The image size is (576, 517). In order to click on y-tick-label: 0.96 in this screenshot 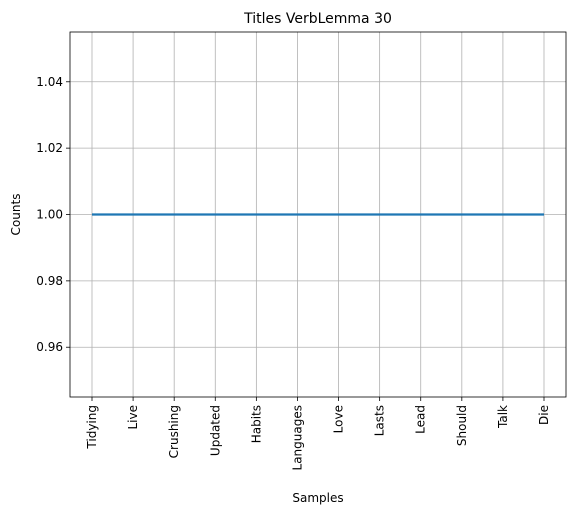, I will do `click(49, 347)`.